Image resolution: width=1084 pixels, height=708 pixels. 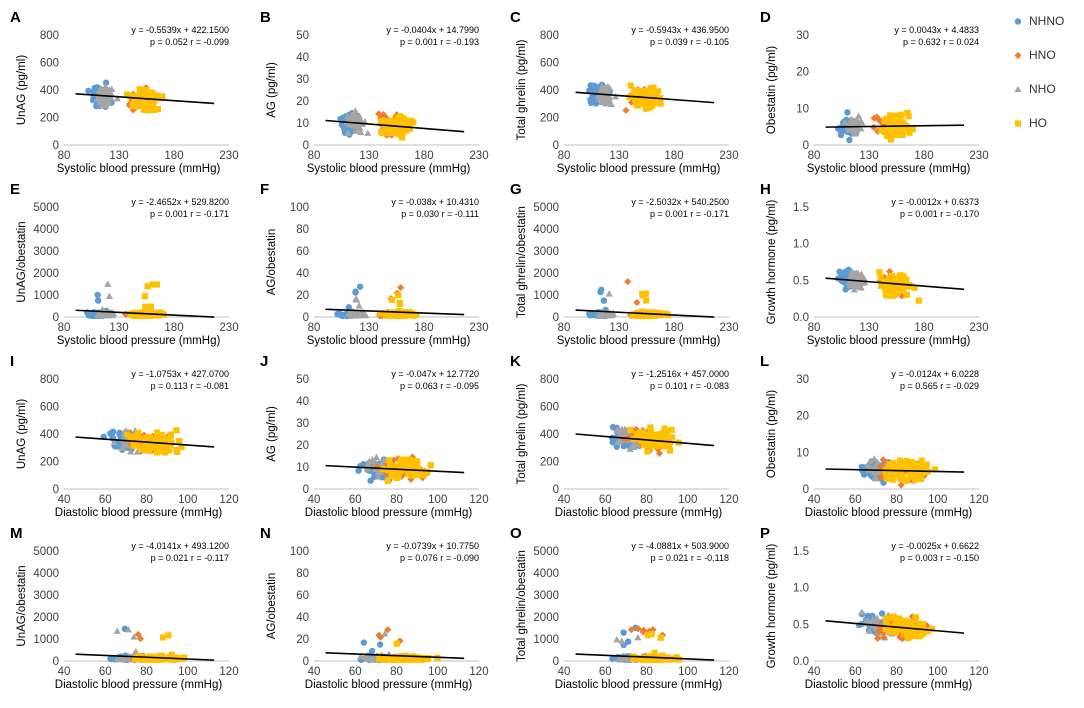 What do you see at coordinates (1042, 89) in the screenshot?
I see `legend-label: NHO` at bounding box center [1042, 89].